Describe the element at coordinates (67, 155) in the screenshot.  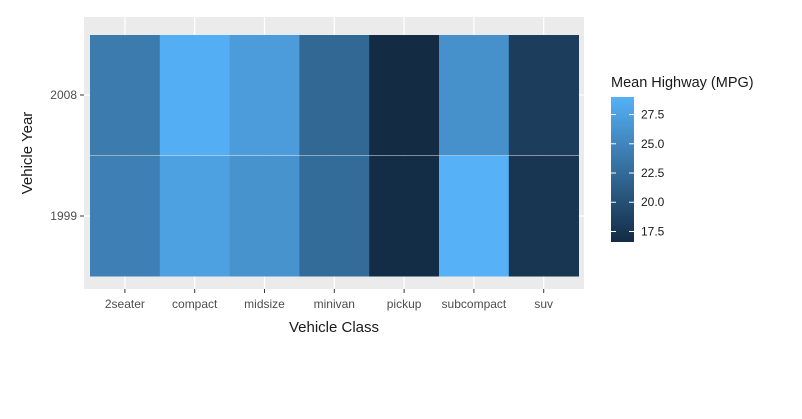
I see `y-axis: 1999 2008` at that location.